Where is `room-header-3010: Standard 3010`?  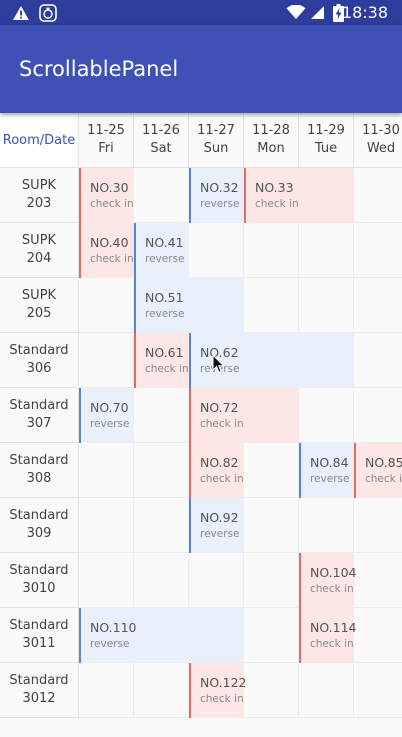 room-header-3010: Standard 3010 is located at coordinates (39, 580).